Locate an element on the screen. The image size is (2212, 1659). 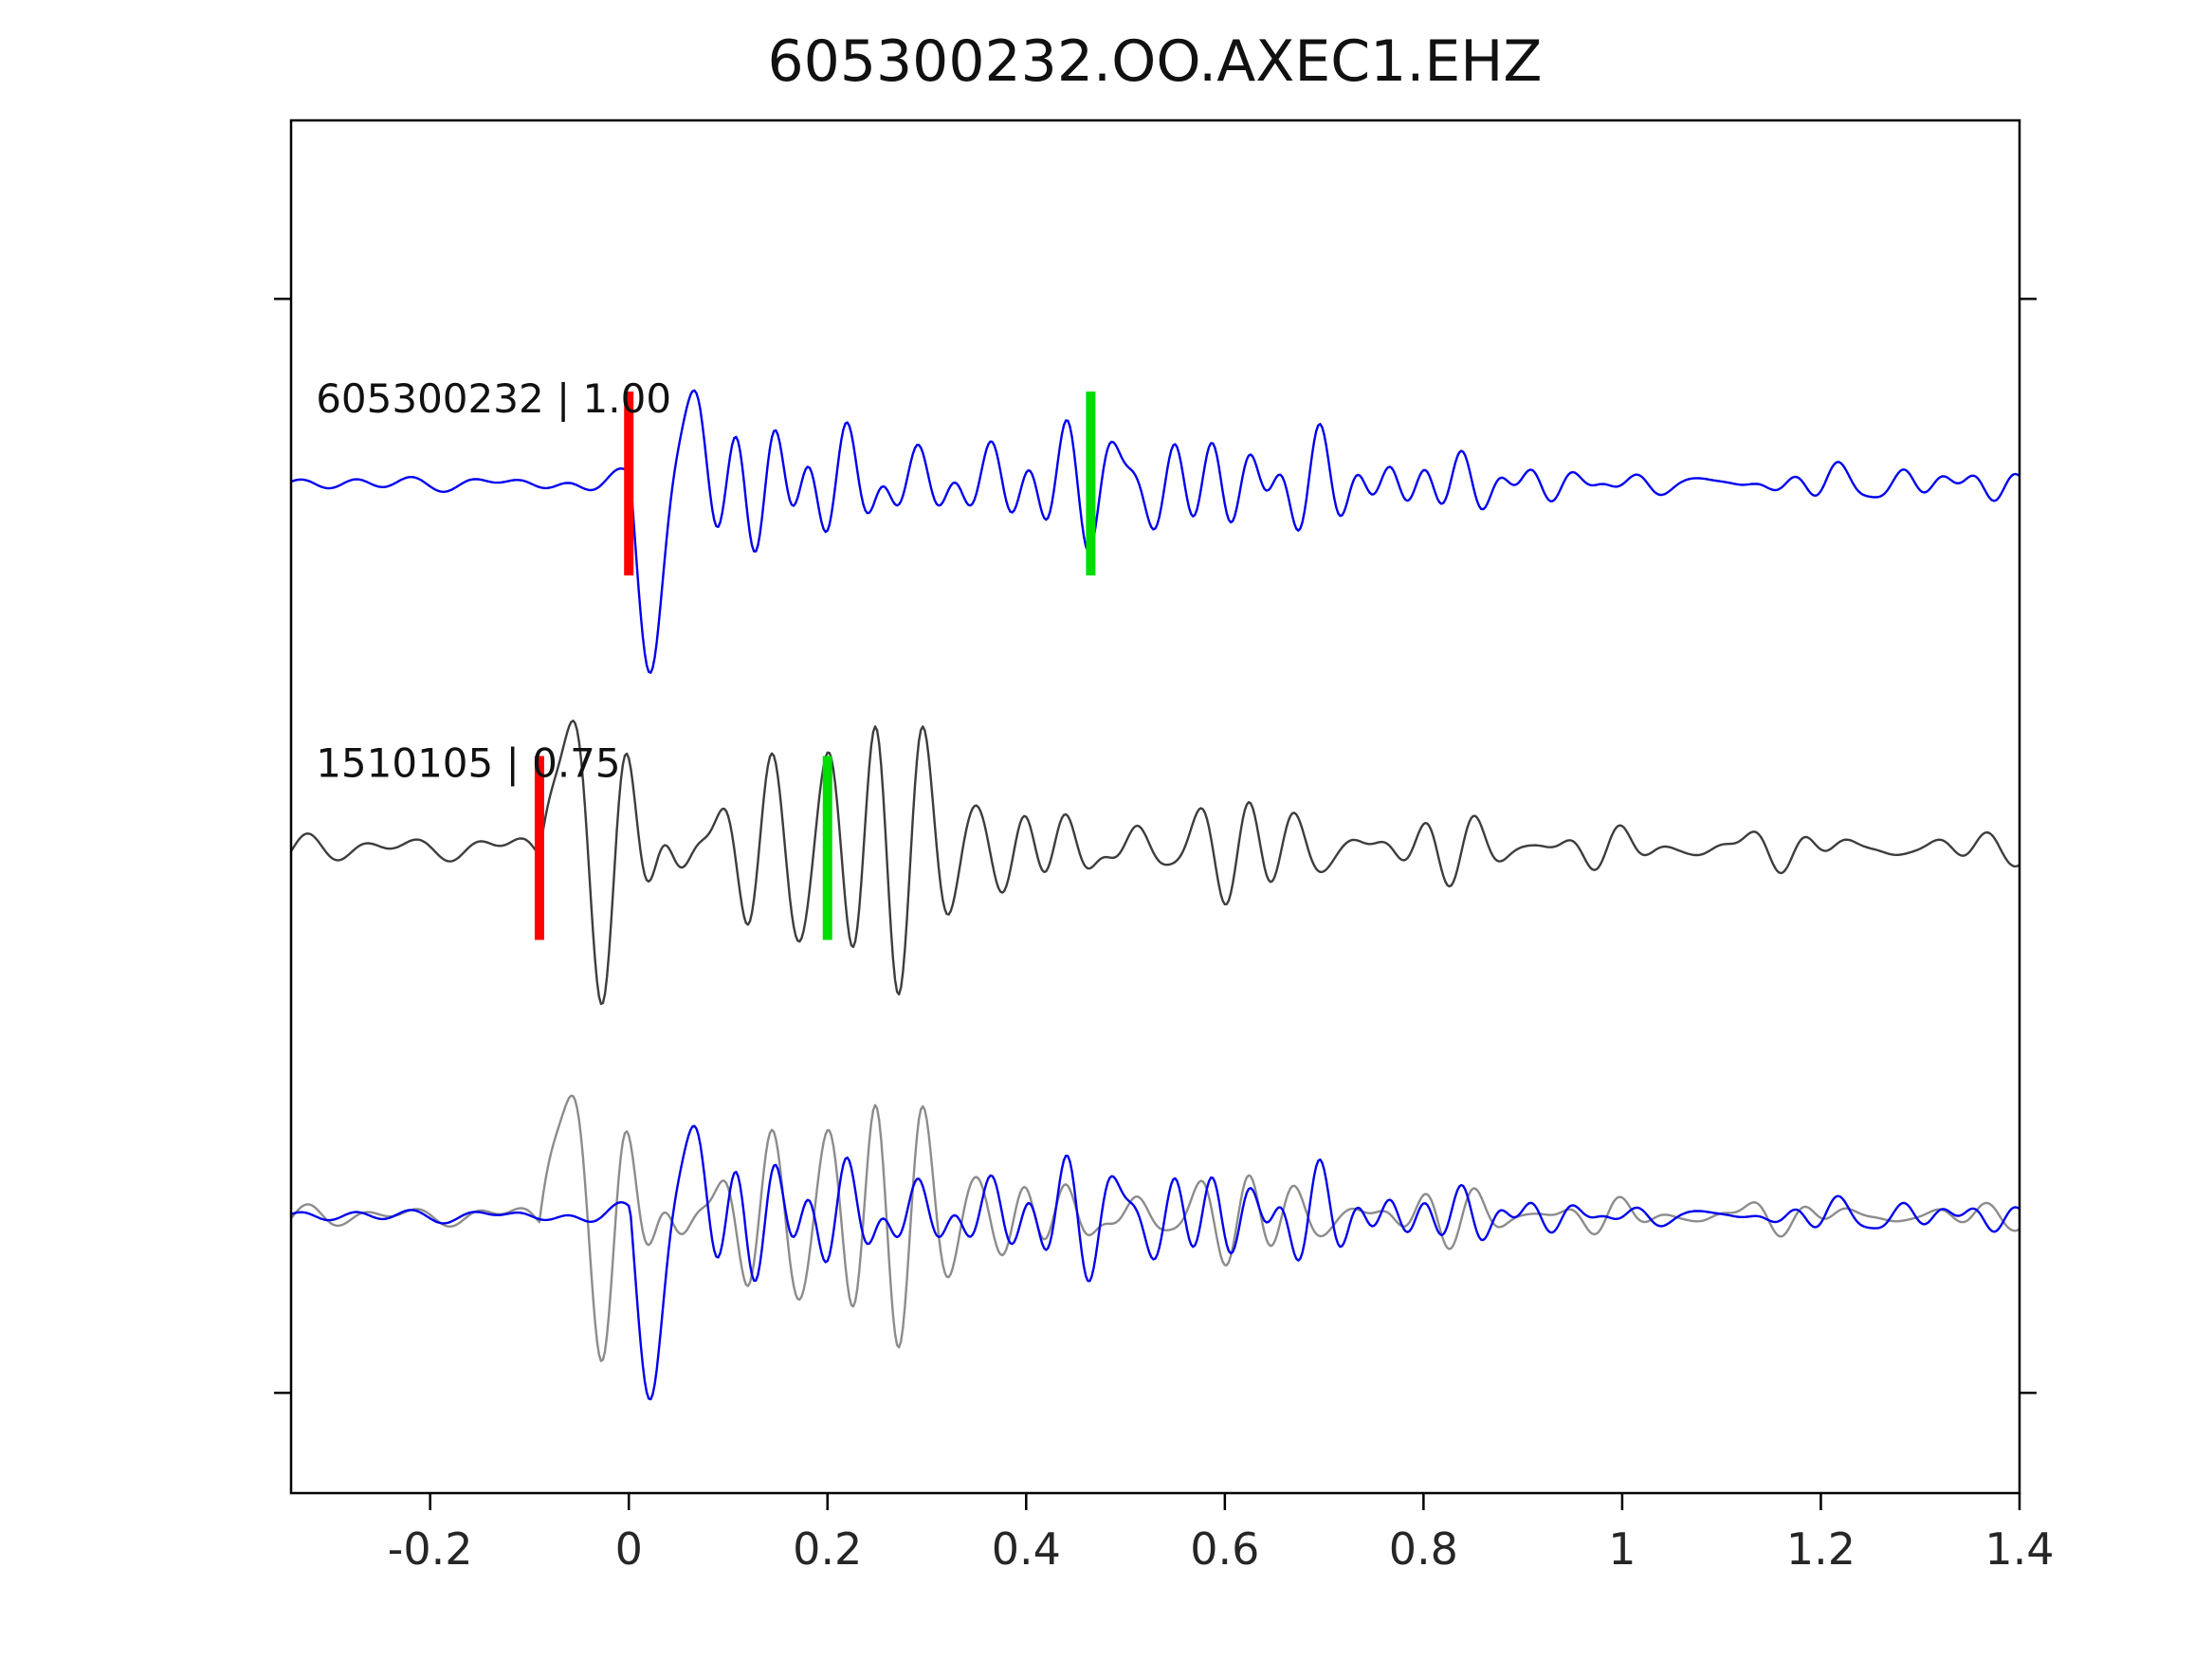
pick-markers is located at coordinates (815, 665).